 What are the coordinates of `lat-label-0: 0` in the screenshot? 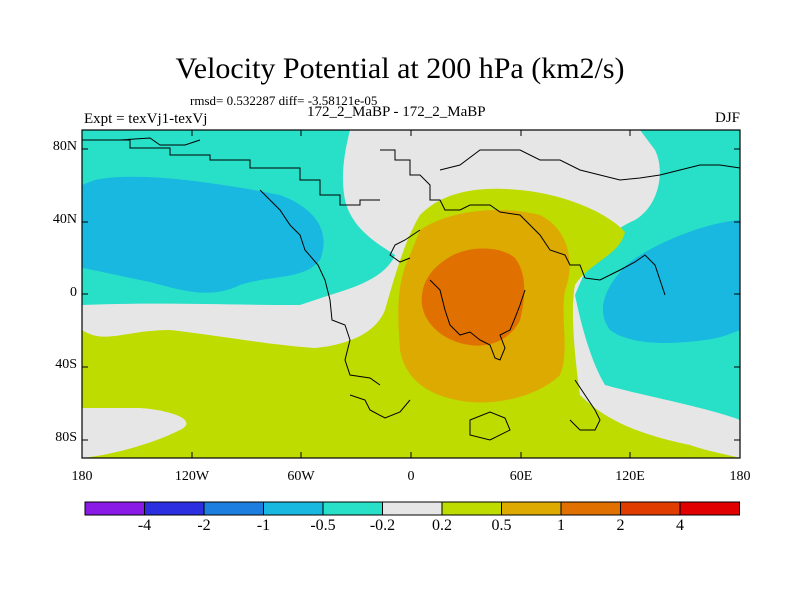 It's located at (73, 292).